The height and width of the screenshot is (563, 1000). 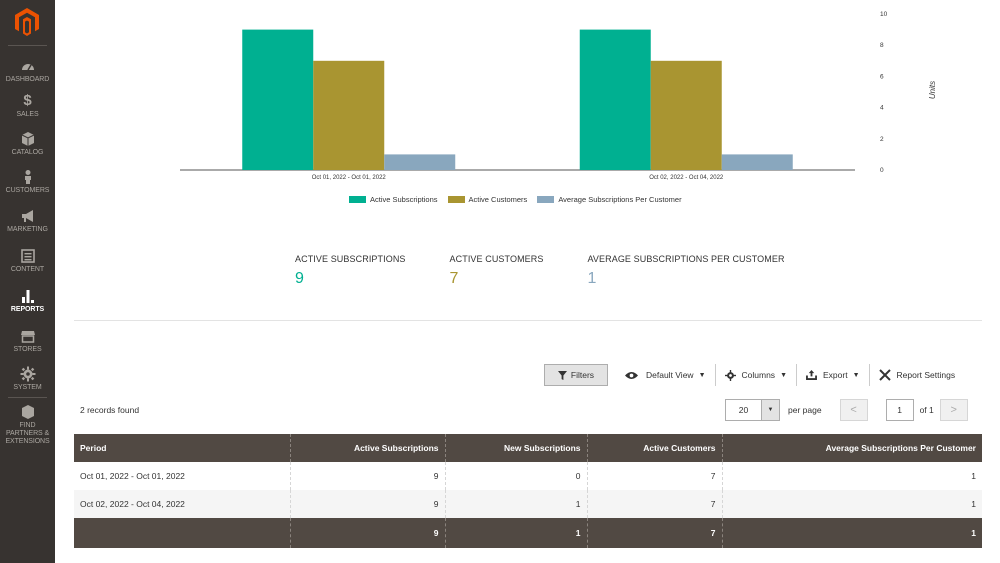 I want to click on next-page-button: >, so click(x=953, y=410).